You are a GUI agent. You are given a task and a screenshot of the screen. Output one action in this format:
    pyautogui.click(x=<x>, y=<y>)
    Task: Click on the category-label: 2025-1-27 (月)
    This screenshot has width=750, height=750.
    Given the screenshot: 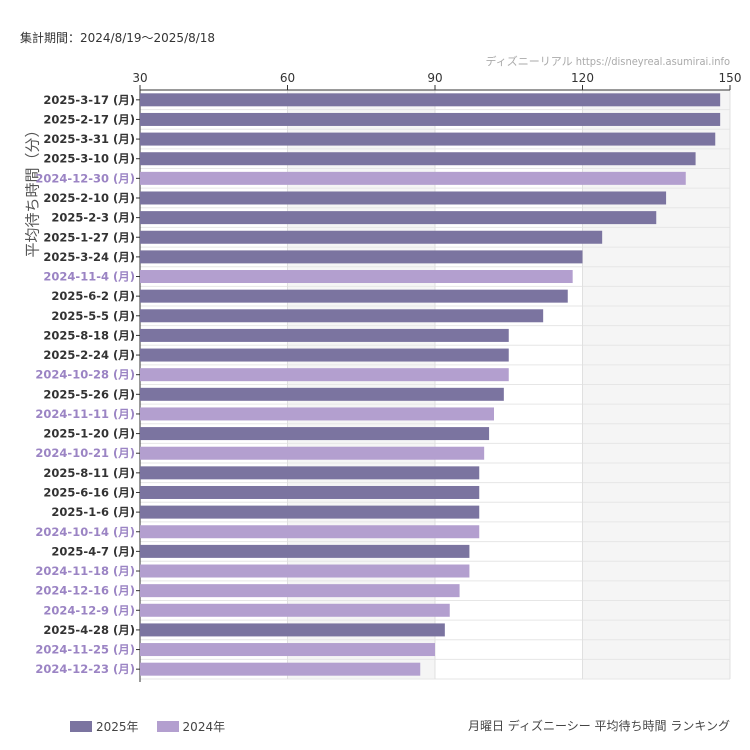 What is the action you would take?
    pyautogui.click(x=89, y=237)
    